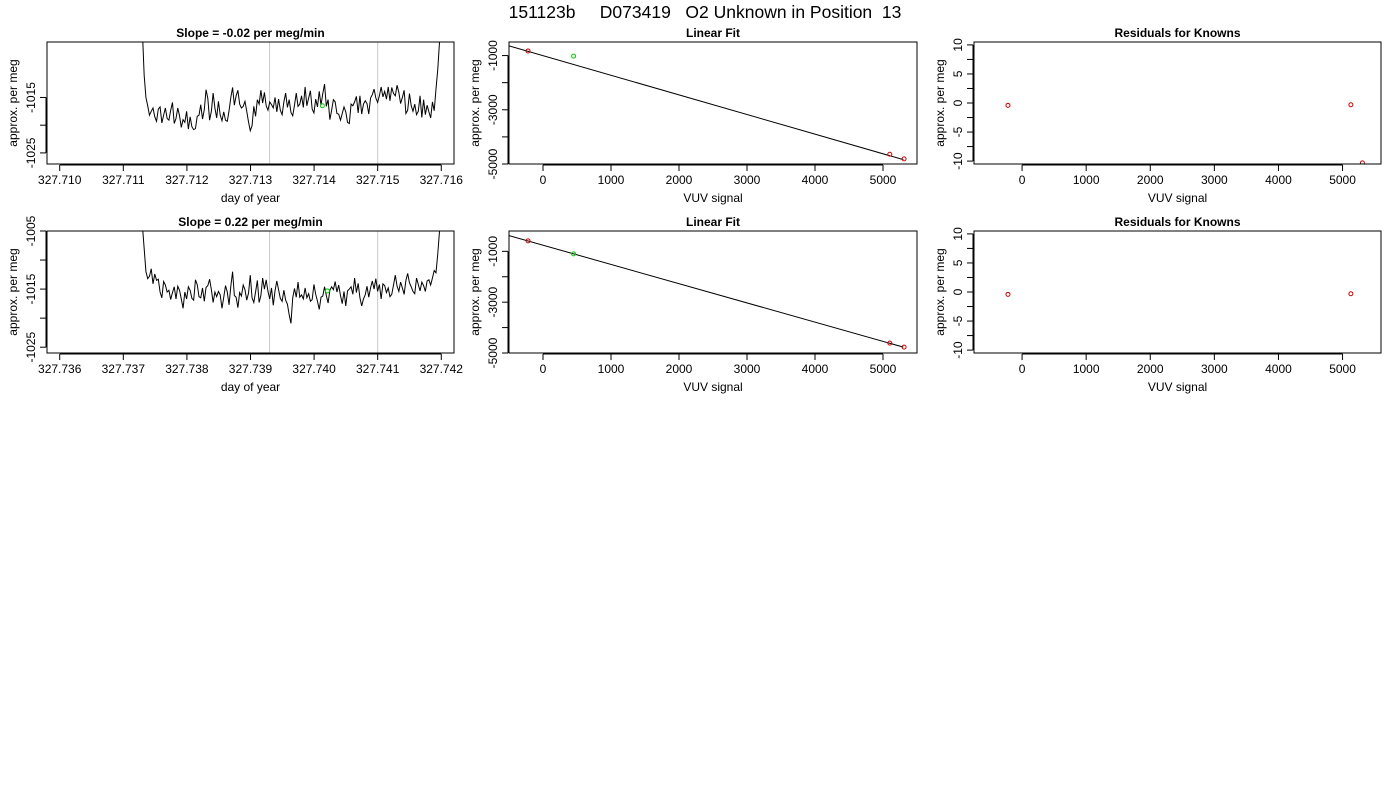 The width and height of the screenshot is (1400, 800). Describe the element at coordinates (60, 180) in the screenshot. I see `x-tick-label: 327.710` at that location.